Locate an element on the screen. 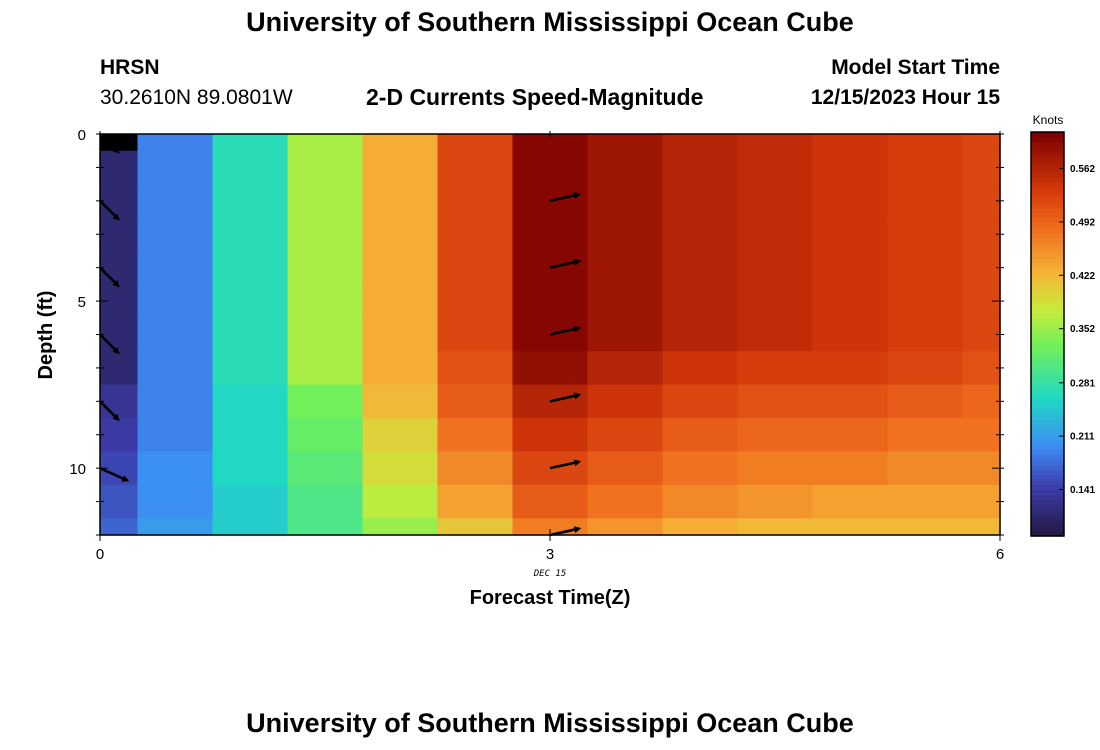 The image size is (1100, 750). colorbar-tick-label: 0.141 is located at coordinates (1082, 490).